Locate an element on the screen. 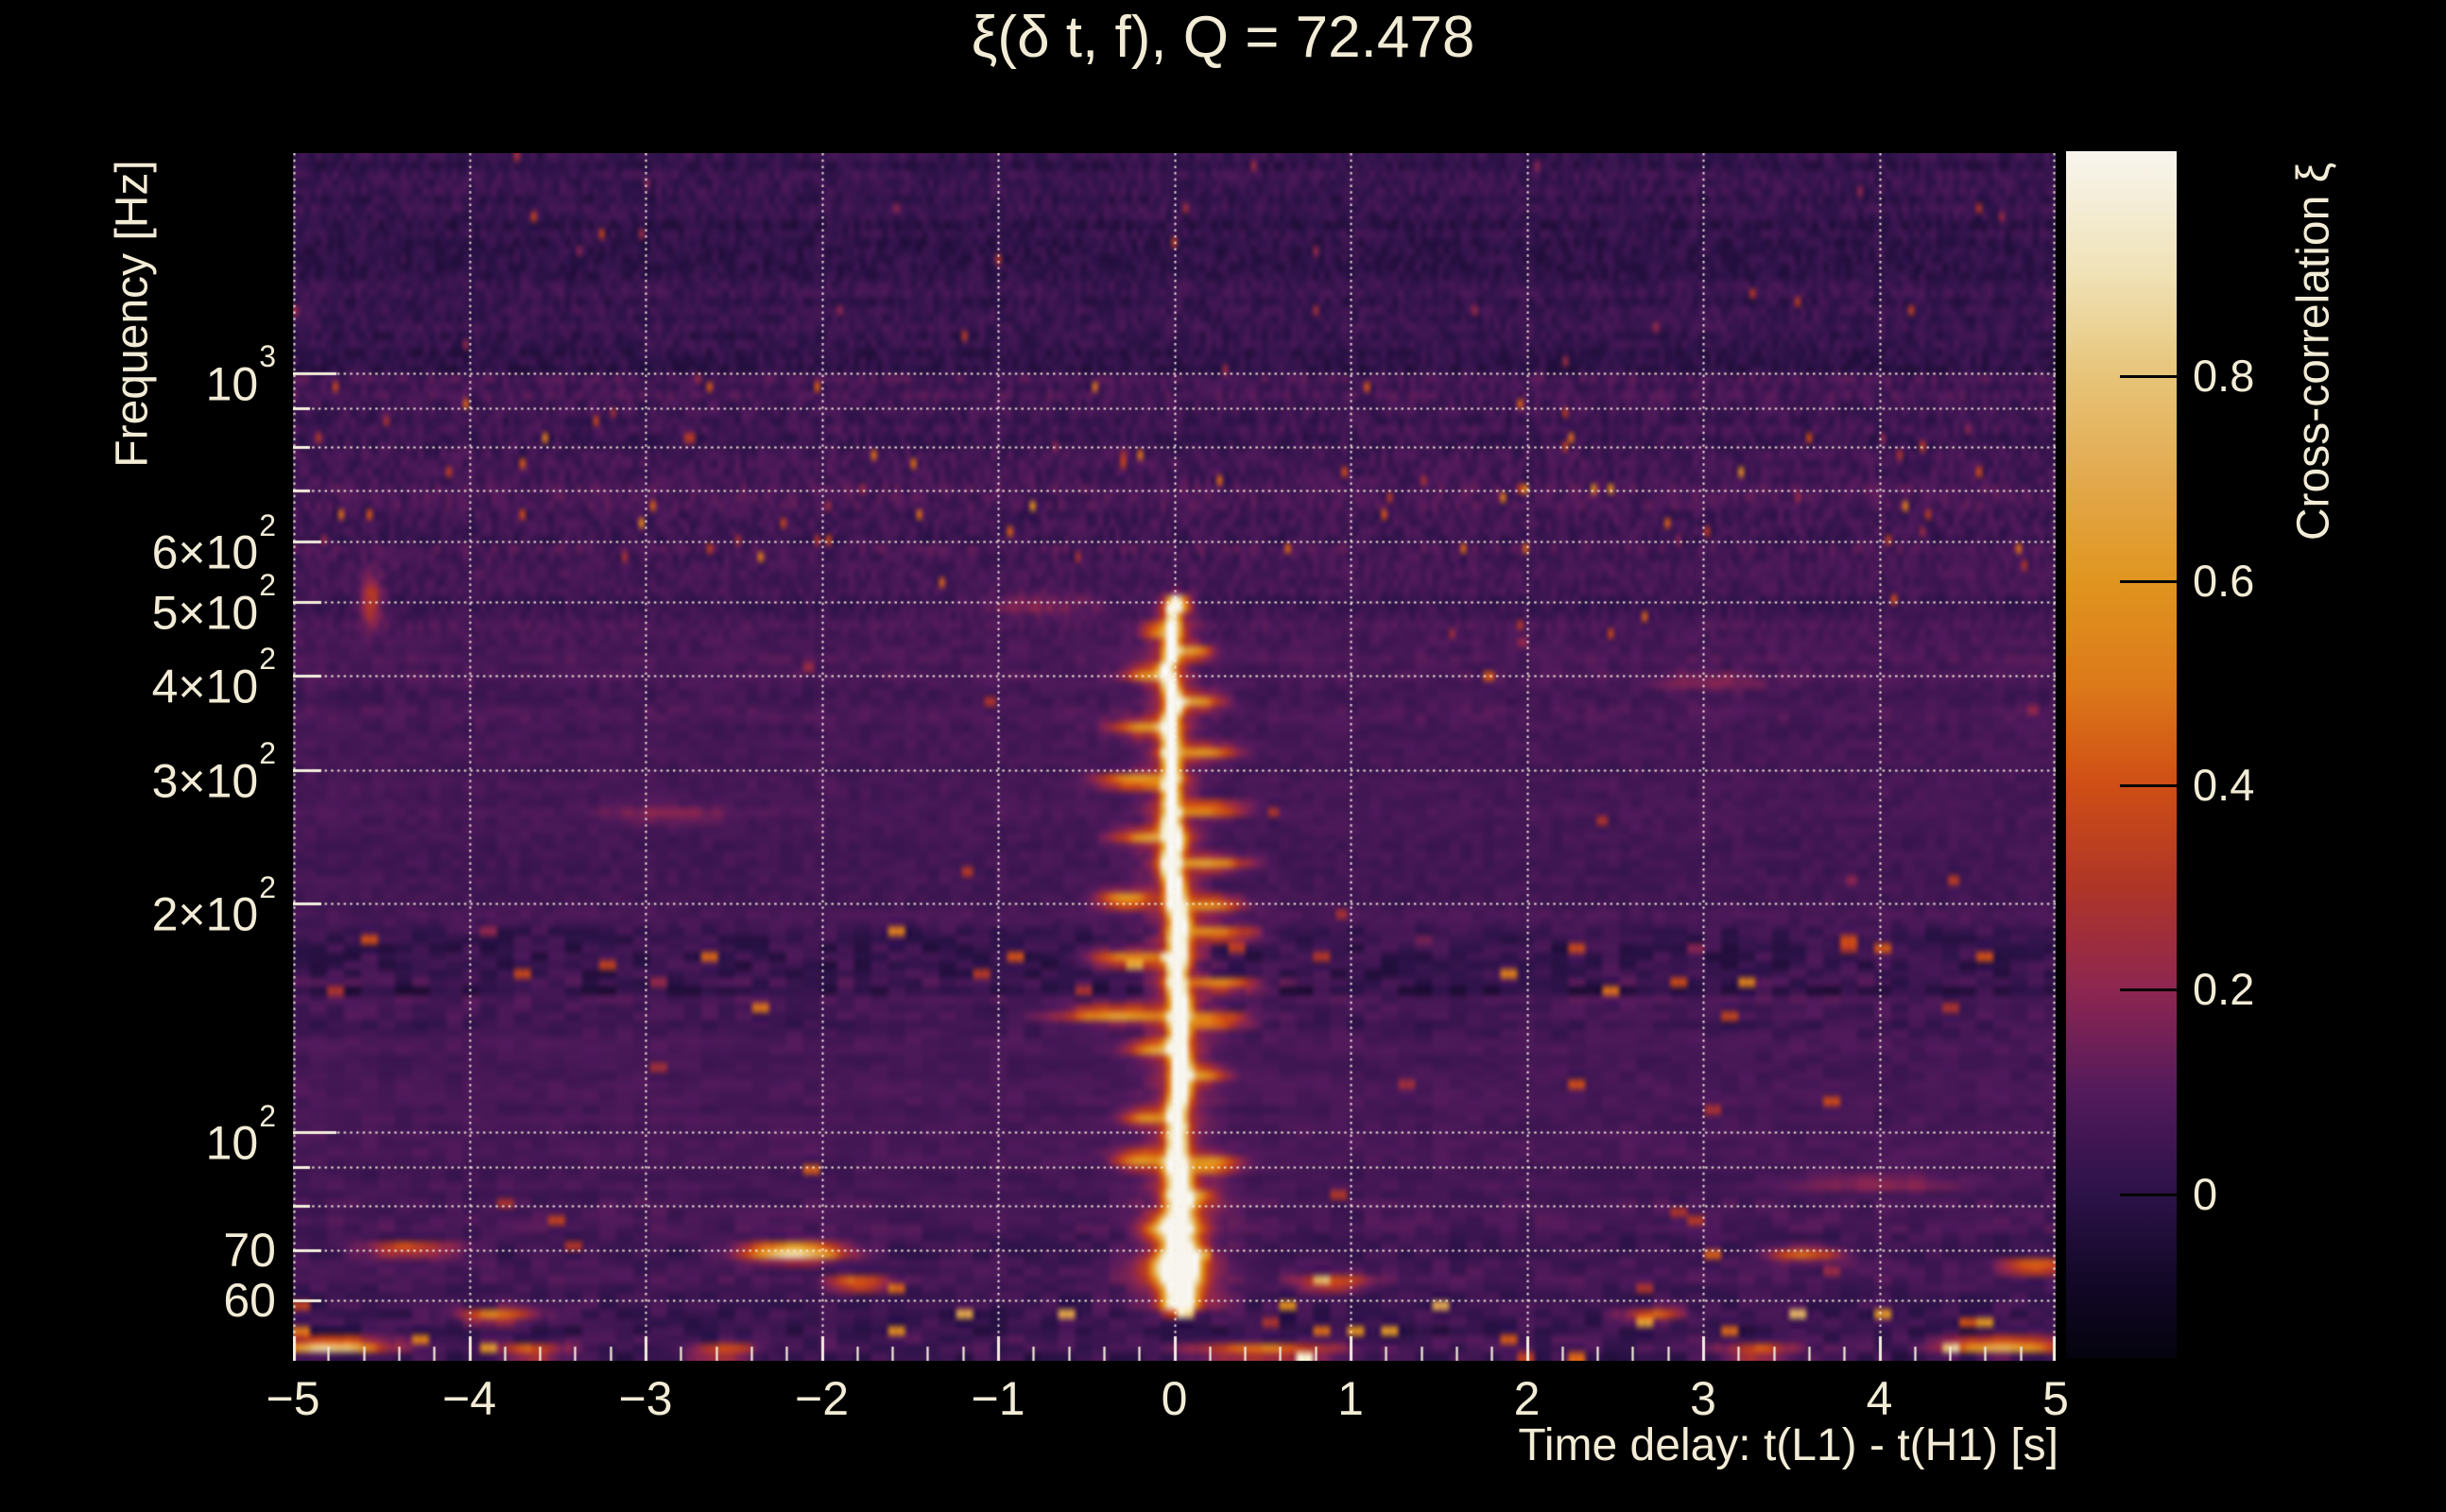  chart-title: ξ(δ t, f), Q = 72.478 is located at coordinates (1223, 37).